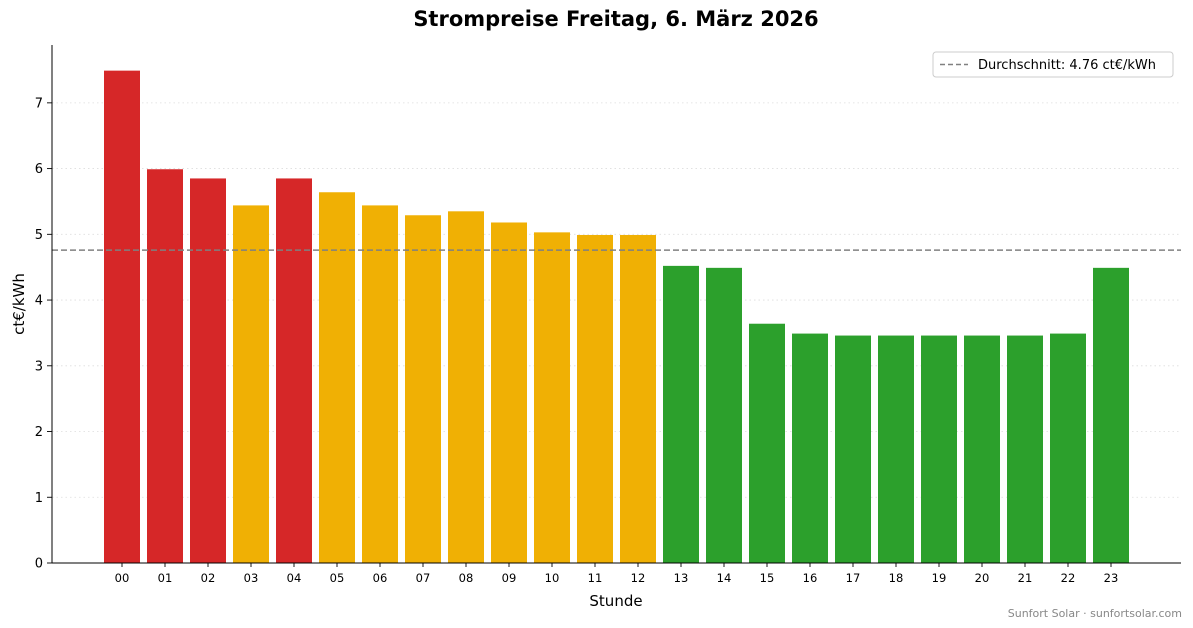 The height and width of the screenshot is (628, 1193). I want to click on footer-credit: Sunfort Solar · sunfortsolar.com, so click(1095, 613).